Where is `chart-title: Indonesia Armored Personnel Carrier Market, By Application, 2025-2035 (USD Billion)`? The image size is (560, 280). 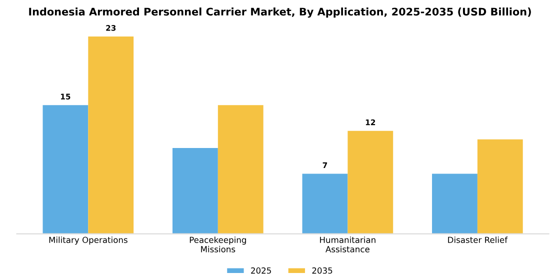 chart-title: Indonesia Armored Personnel Carrier Market, By Application, 2025-2035 (USD Billion) is located at coordinates (280, 13).